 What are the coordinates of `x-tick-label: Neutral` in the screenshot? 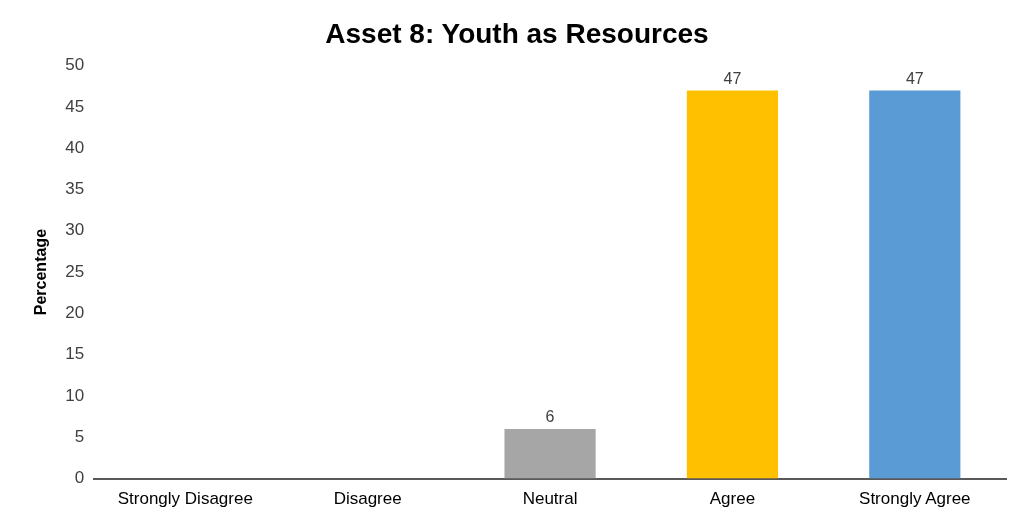 It's located at (550, 499).